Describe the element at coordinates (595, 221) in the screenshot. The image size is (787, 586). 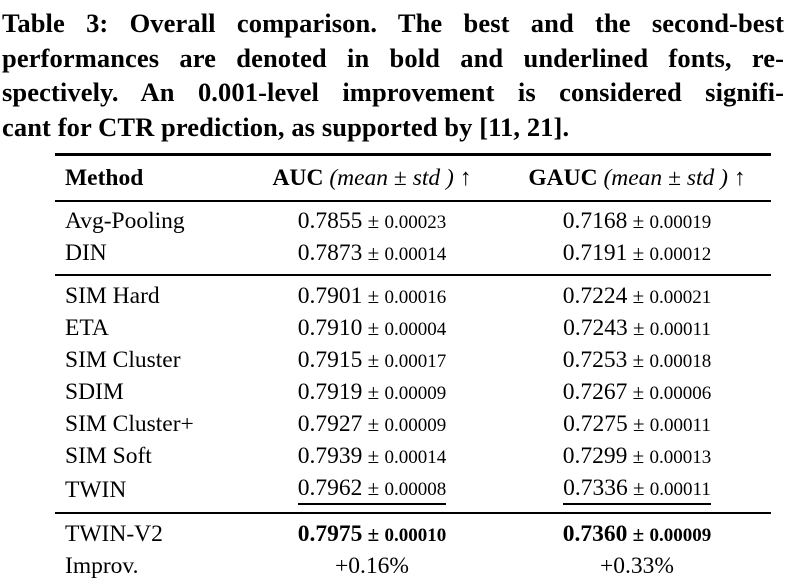
I see `mean-value: 0.7168` at that location.